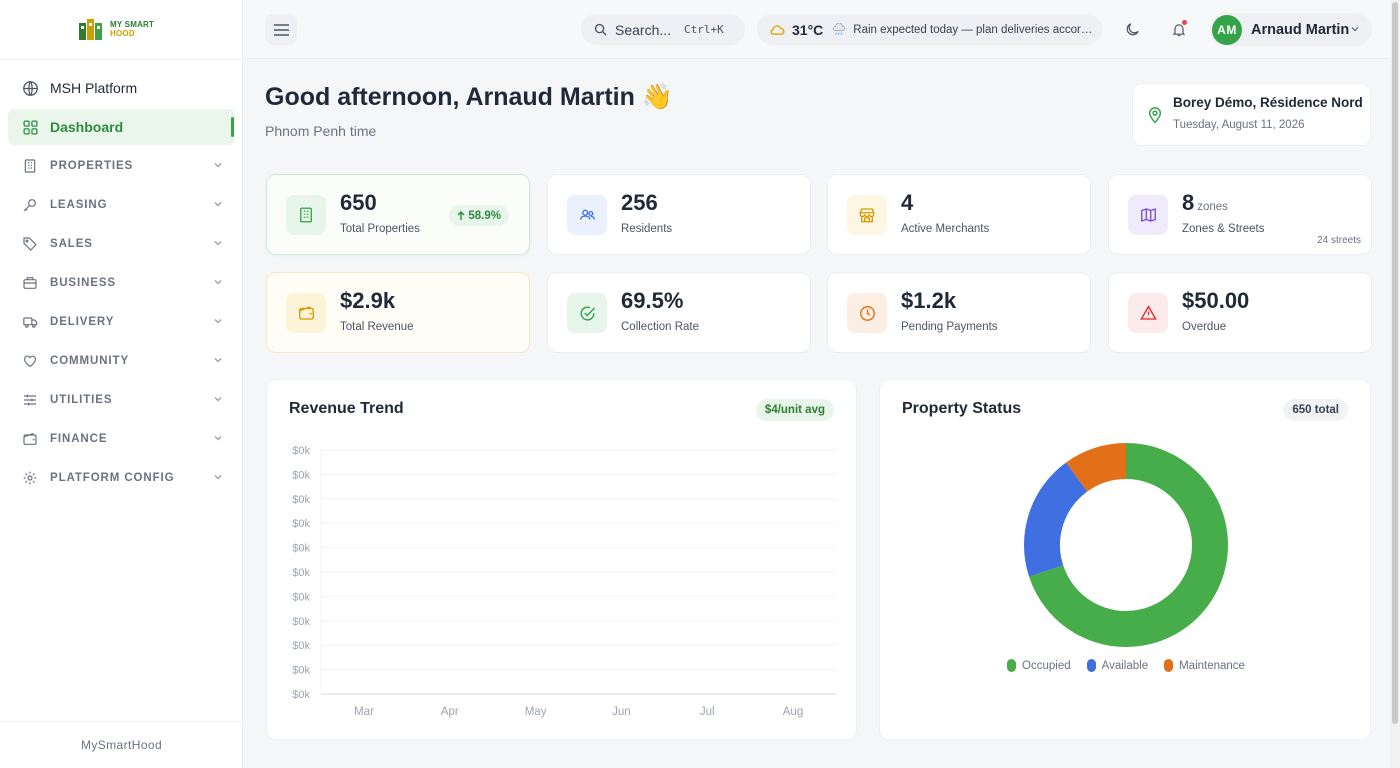 The height and width of the screenshot is (768, 1400). Describe the element at coordinates (30, 283) in the screenshot. I see `briefcase-icon` at that location.